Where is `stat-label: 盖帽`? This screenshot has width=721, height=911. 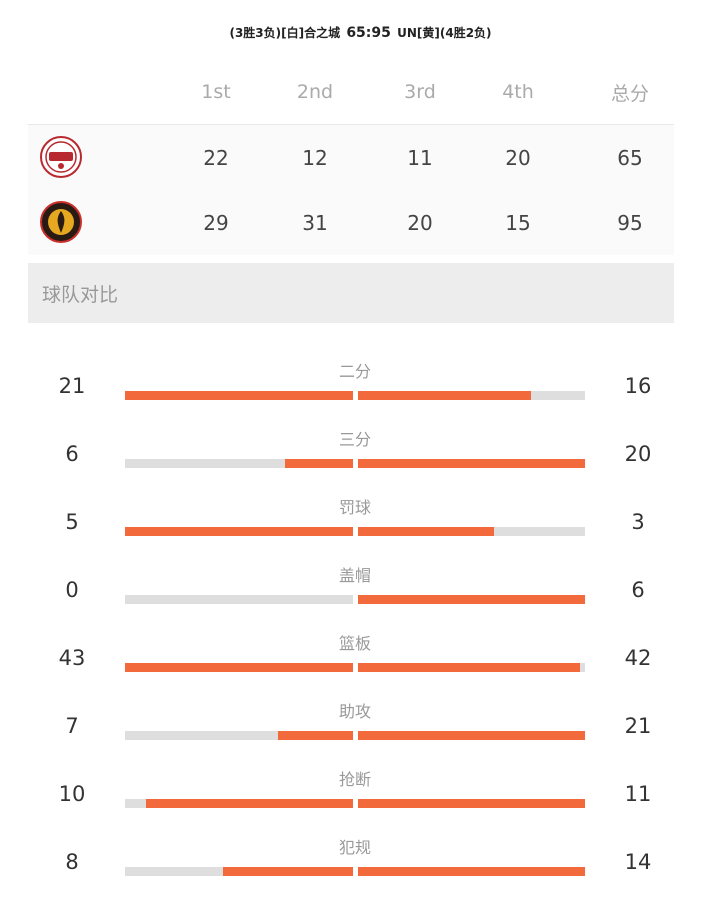
stat-label: 盖帽 is located at coordinates (354, 575).